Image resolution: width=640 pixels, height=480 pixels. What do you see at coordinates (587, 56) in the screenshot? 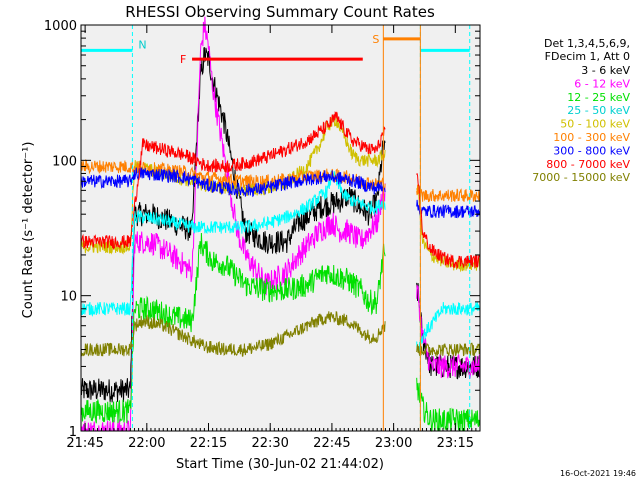
I see `legend-header-line-2: FDecim 1, Att 0` at bounding box center [587, 56].